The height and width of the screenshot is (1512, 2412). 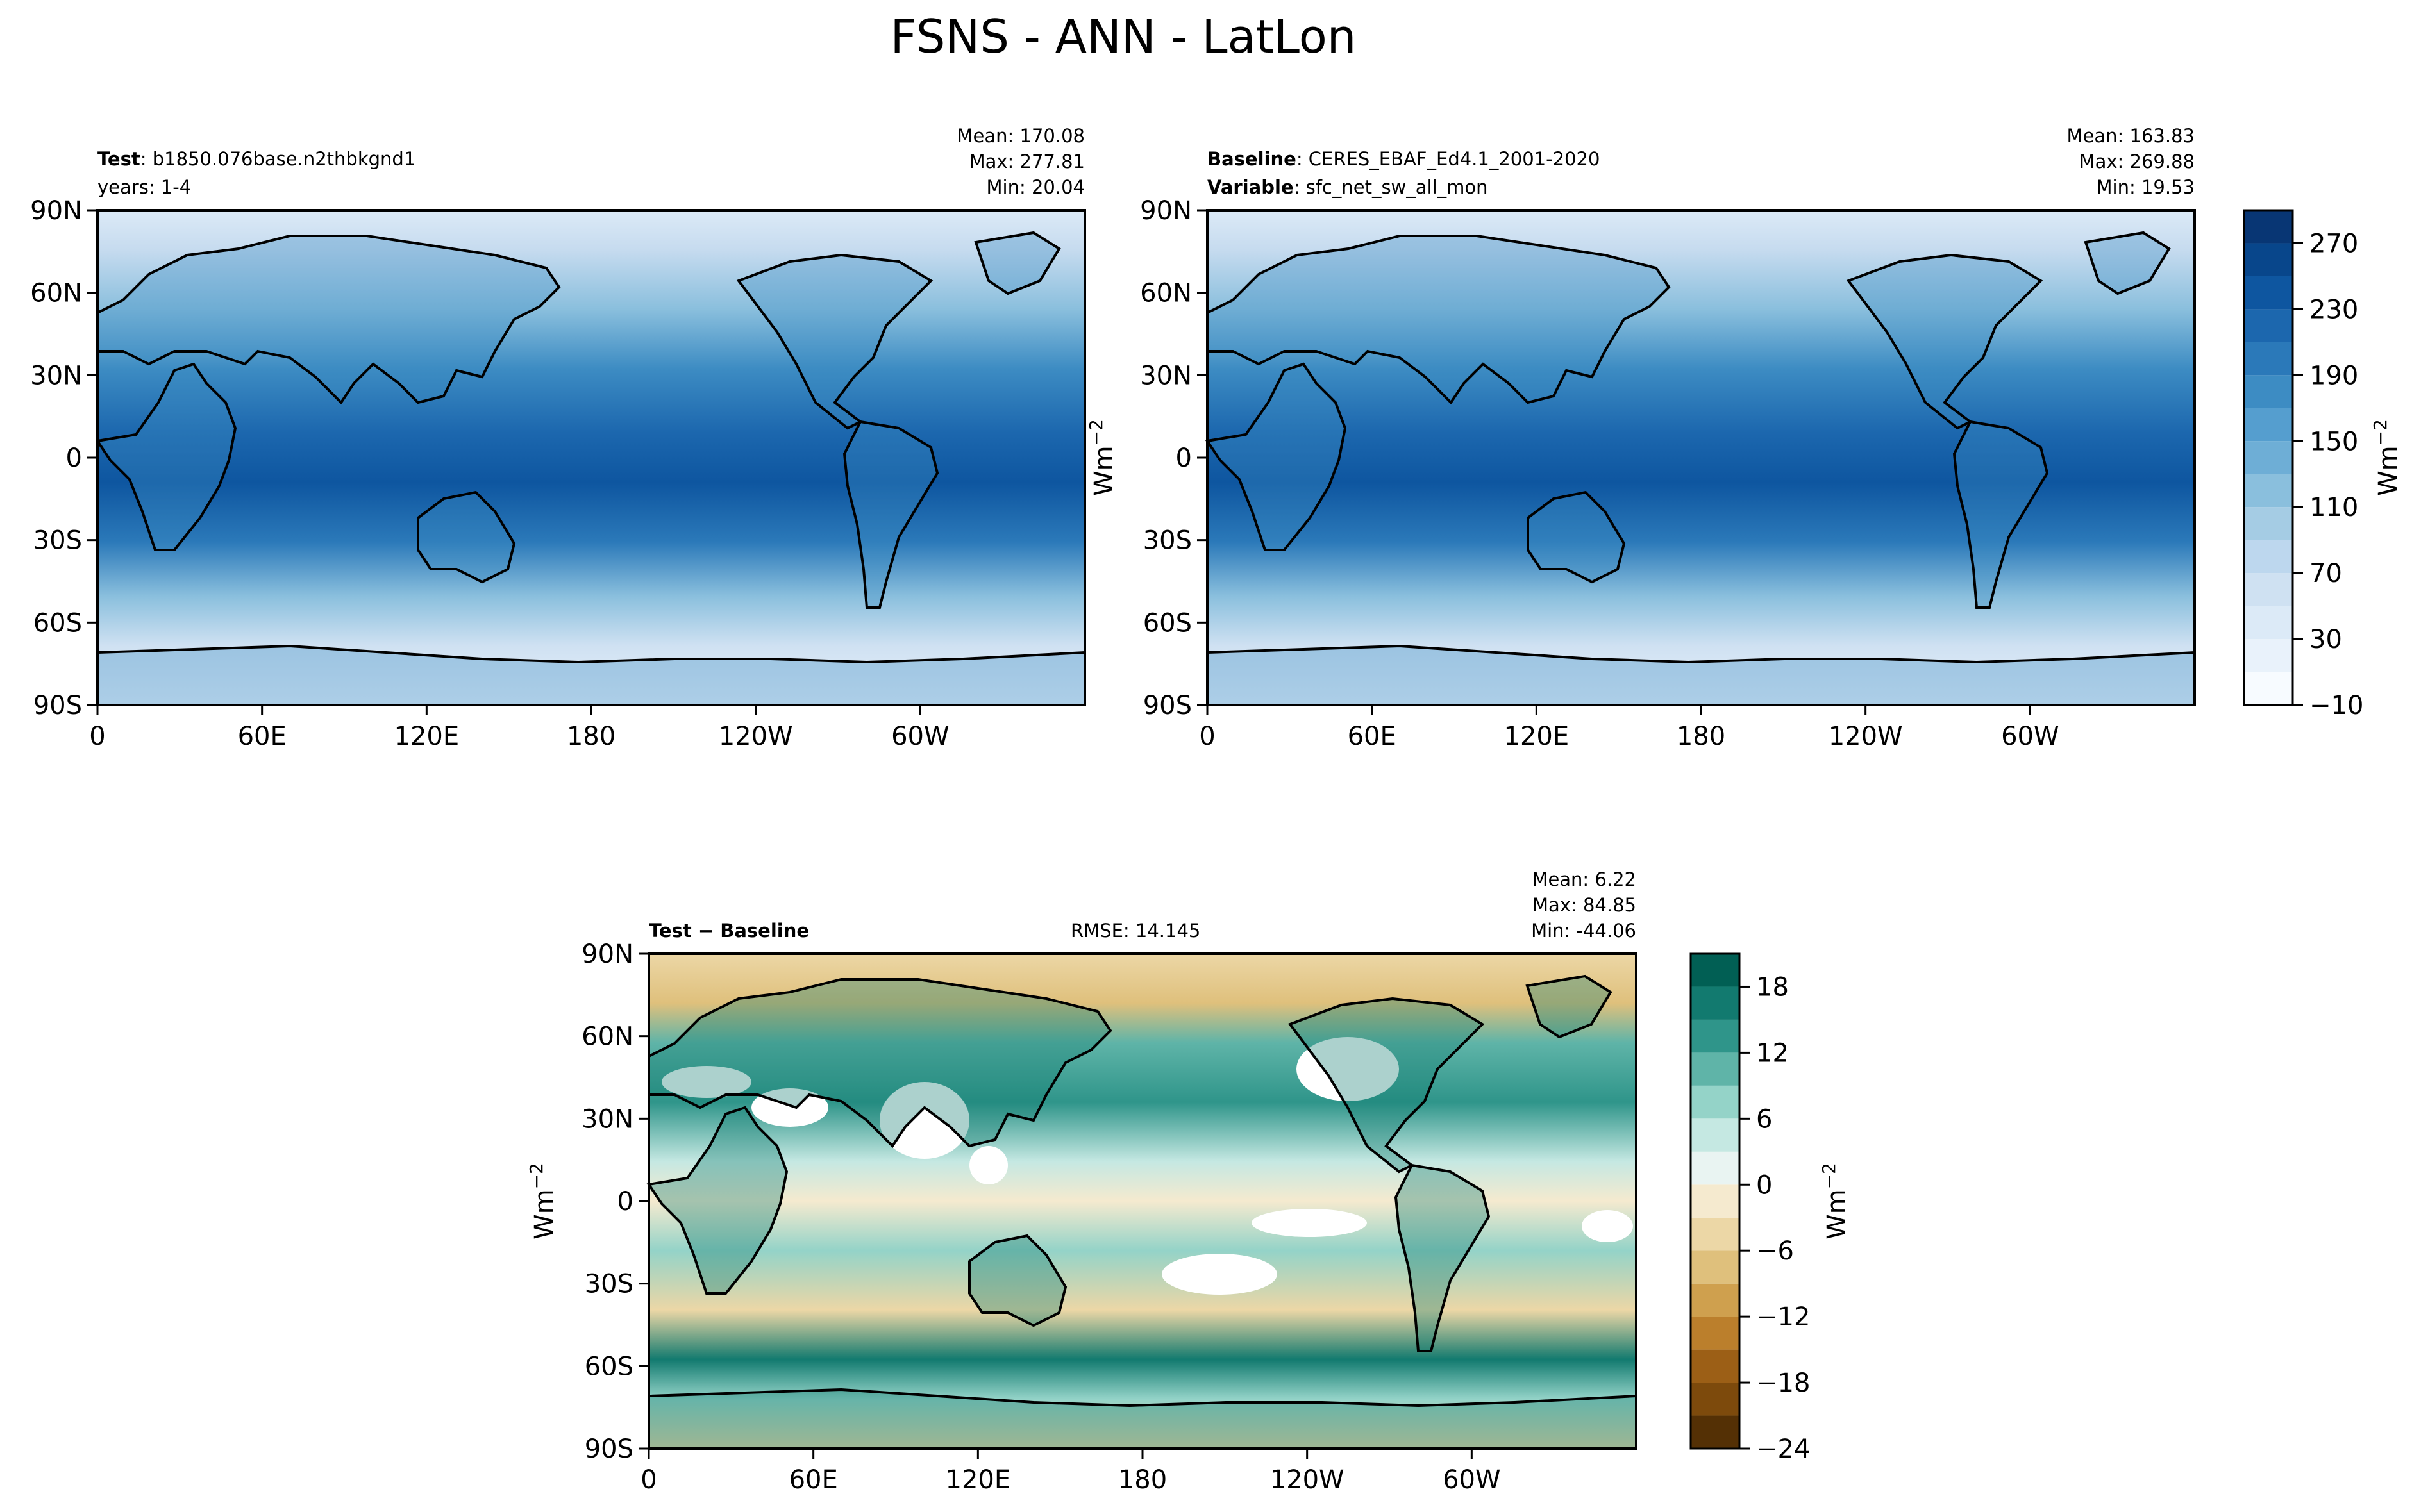 I want to click on lat-ticks-test: 90N 60N 30N 0 30S 60S 90S, so click(x=64, y=458).